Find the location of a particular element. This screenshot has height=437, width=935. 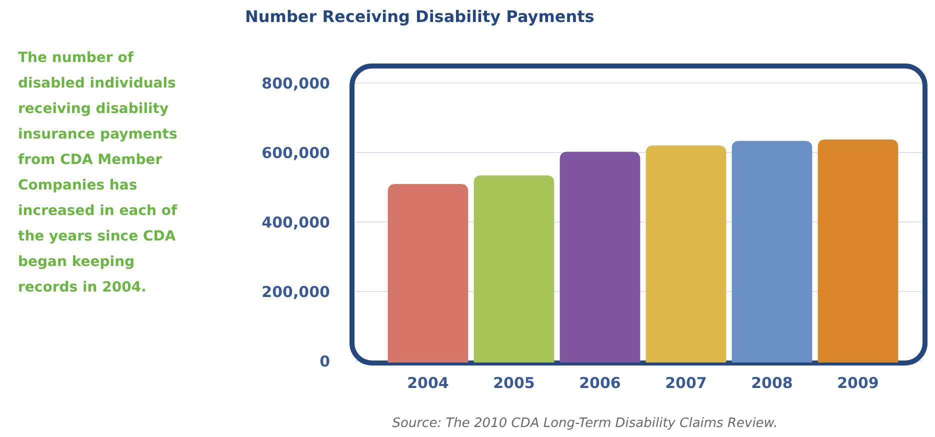

source-note: Source: The 2010 CDA Long-Term Disability Claims Review. is located at coordinates (585, 423).